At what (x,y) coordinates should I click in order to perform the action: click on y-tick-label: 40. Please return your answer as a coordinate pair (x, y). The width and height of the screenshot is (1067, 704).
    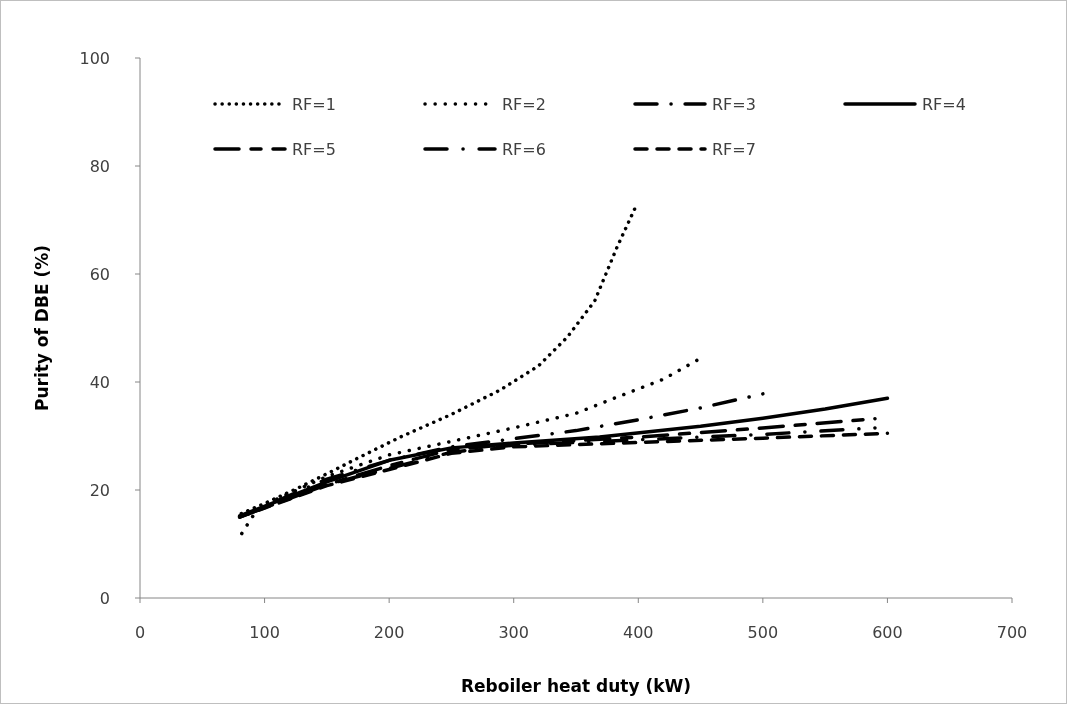
    Looking at the image, I should click on (99, 382).